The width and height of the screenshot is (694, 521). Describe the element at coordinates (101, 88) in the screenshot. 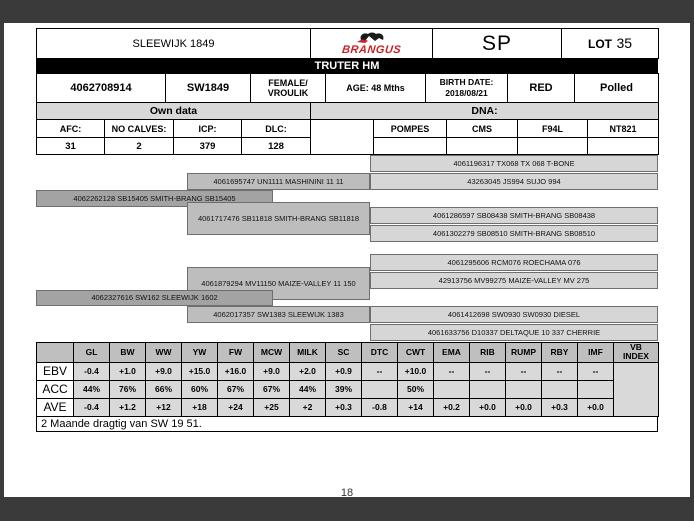

I see `registration-number: 4062708914` at that location.